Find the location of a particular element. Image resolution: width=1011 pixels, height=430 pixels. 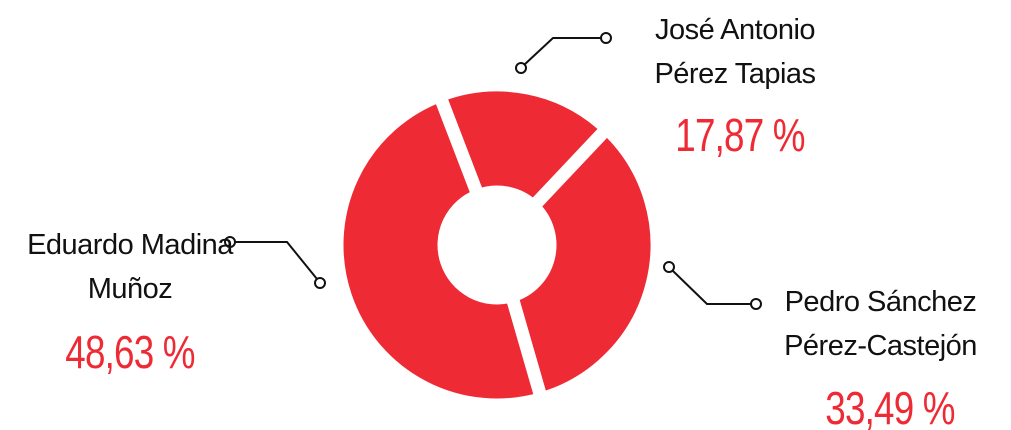

slice-value-label: 33,49 % is located at coordinates (890, 406).